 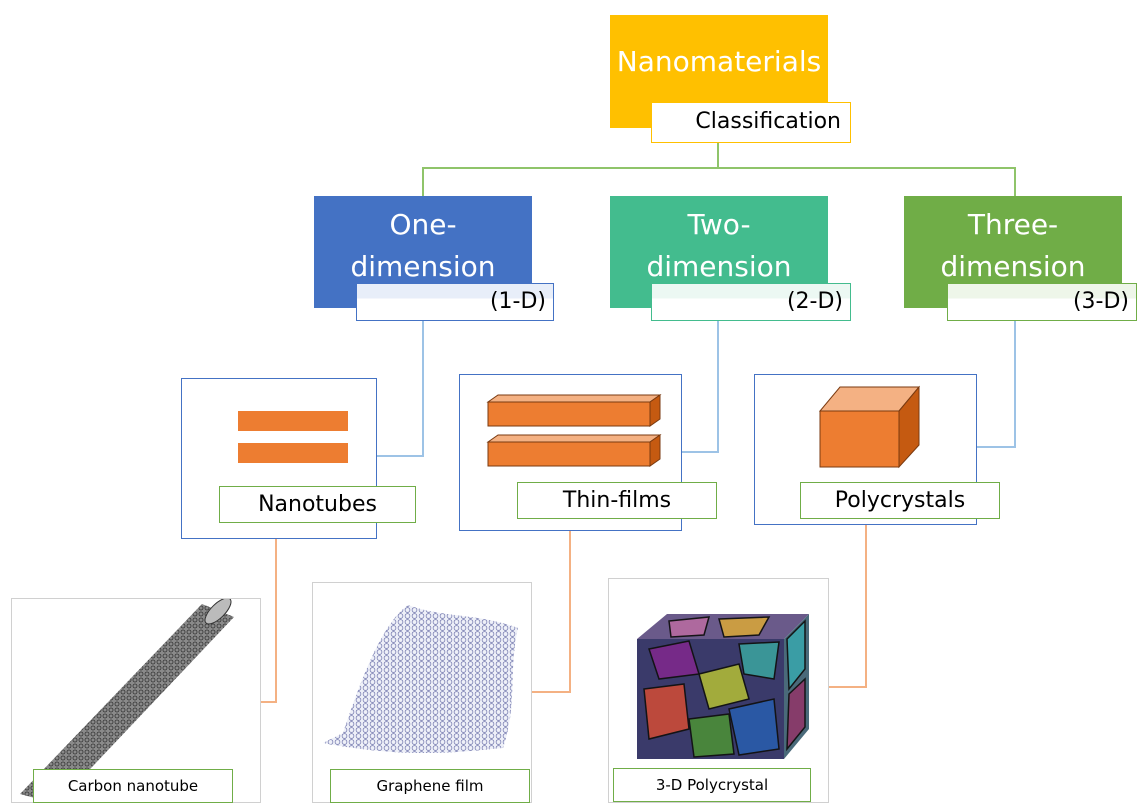 What do you see at coordinates (848, 604) in the screenshot?
I see `polycrystal-photo-connector` at bounding box center [848, 604].